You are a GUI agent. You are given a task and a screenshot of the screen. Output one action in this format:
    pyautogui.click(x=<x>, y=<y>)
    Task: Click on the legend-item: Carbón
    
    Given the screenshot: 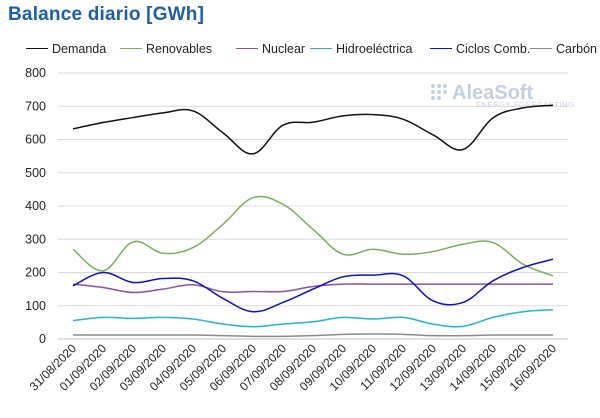 What is the action you would take?
    pyautogui.click(x=563, y=49)
    